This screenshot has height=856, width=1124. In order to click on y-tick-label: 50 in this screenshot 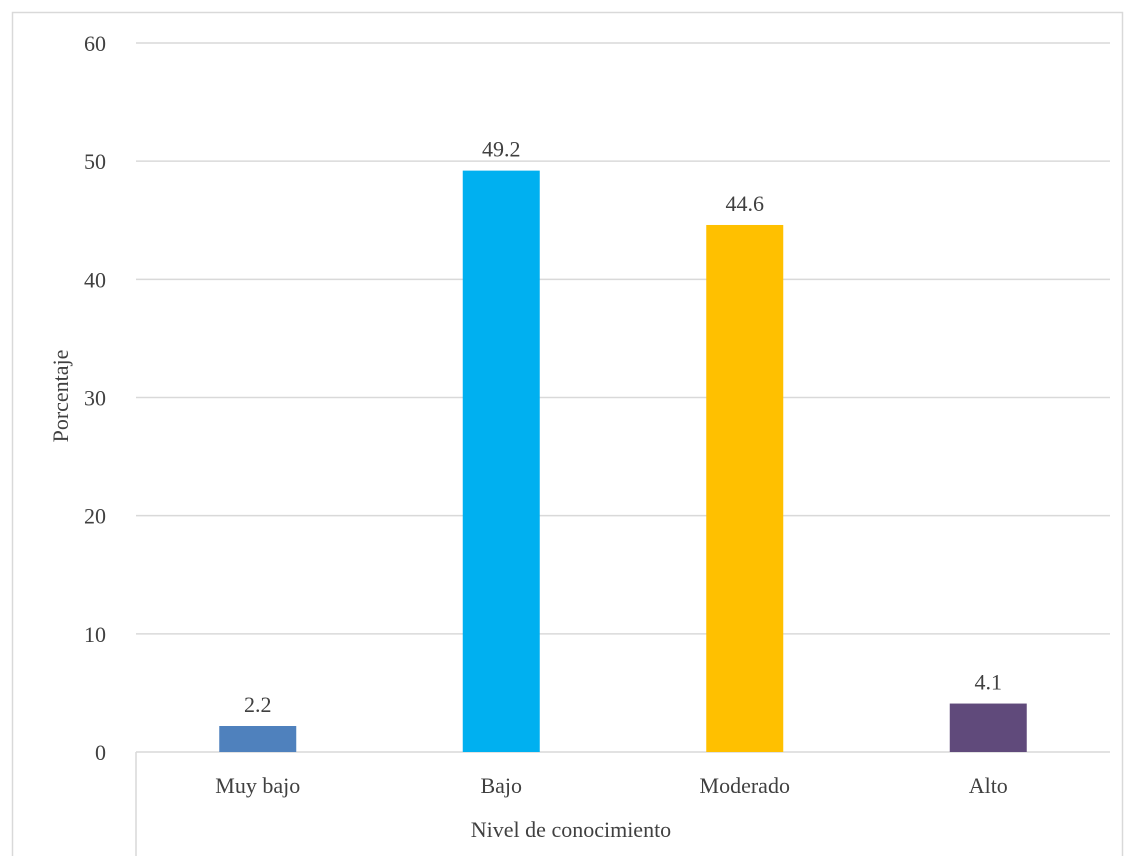, I will do `click(95, 161)`.